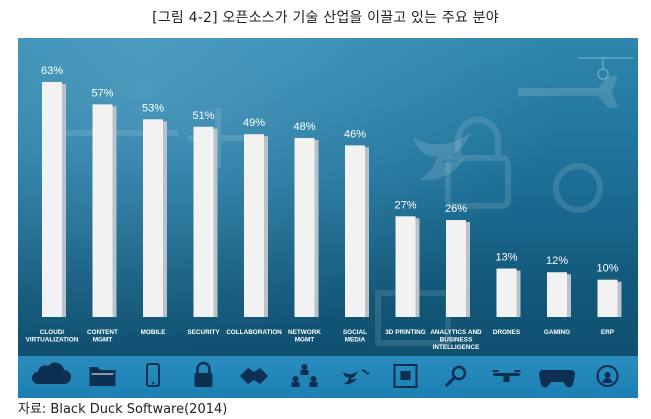  What do you see at coordinates (607, 269) in the screenshot?
I see `value-label-erp: 10%` at bounding box center [607, 269].